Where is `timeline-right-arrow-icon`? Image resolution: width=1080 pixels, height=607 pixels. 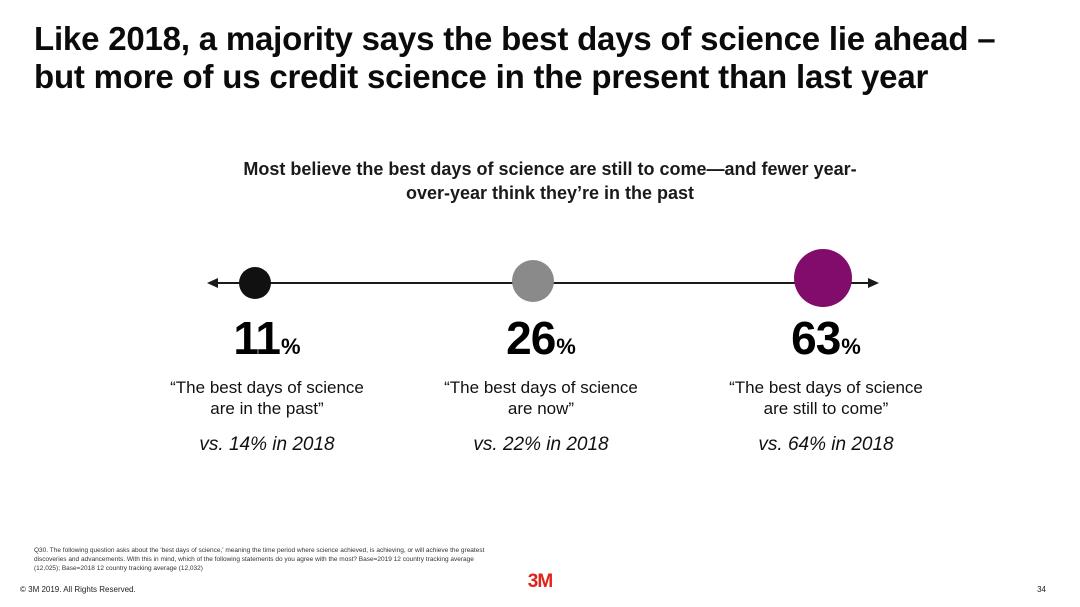
timeline-right-arrow-icon is located at coordinates (873, 283).